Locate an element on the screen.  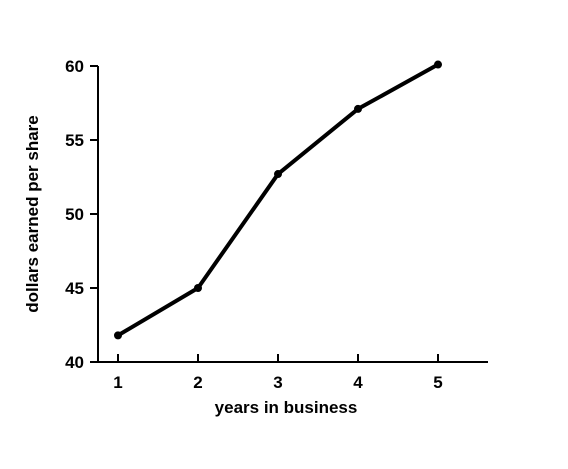
x-tick-label: 2 is located at coordinates (197, 382).